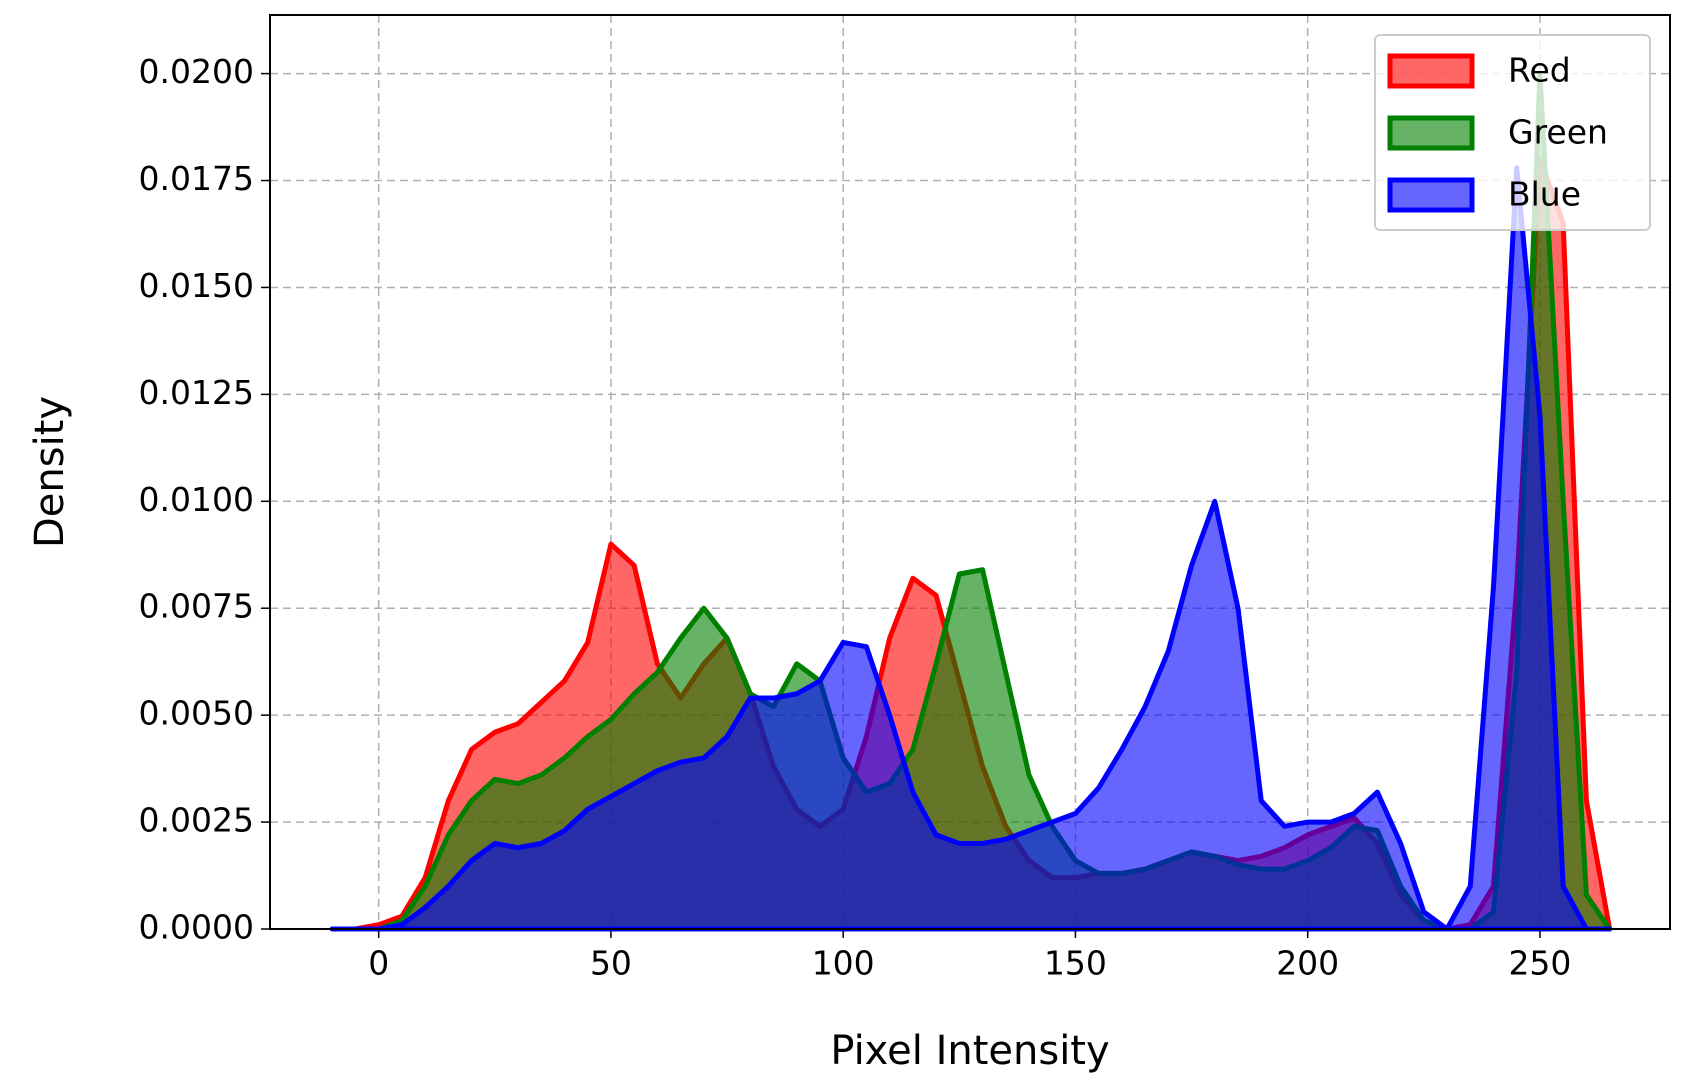  What do you see at coordinates (1558, 132) in the screenshot?
I see `legend-label: Green` at bounding box center [1558, 132].